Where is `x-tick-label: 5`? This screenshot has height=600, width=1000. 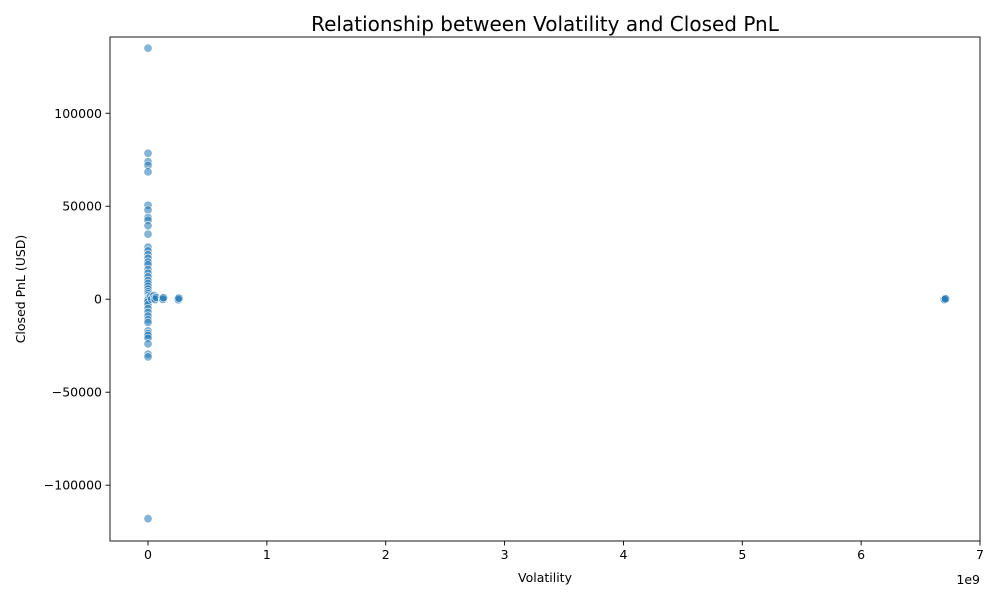 x-tick-label: 5 is located at coordinates (742, 554).